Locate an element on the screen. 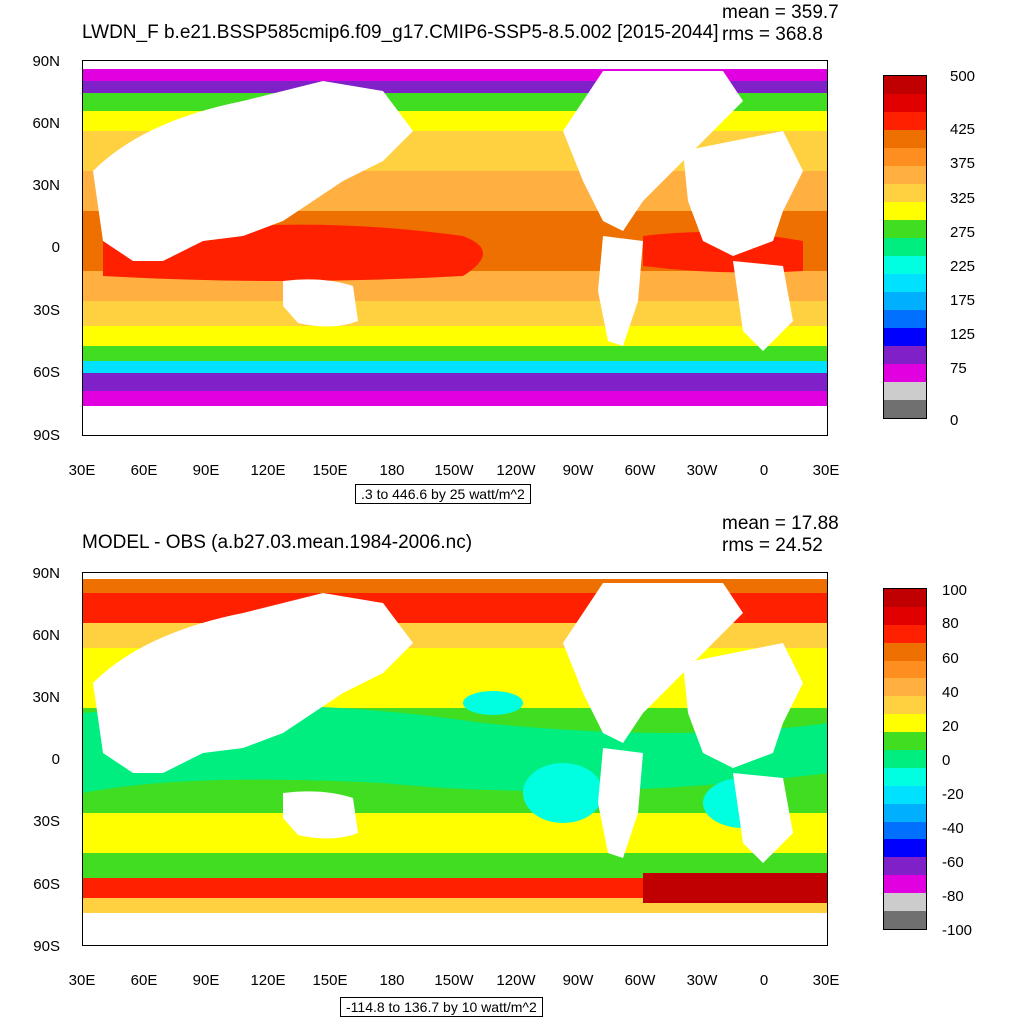 This screenshot has width=1024, height=1024. colorbar-bottom-label: 80 is located at coordinates (950, 623).